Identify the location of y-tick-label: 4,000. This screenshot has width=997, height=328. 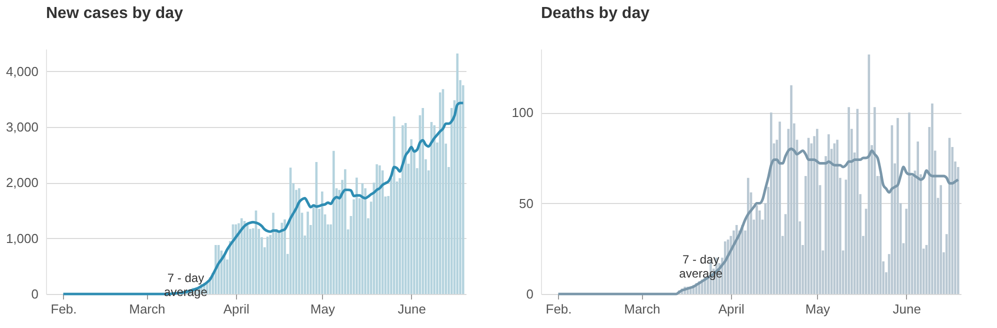
(22, 71).